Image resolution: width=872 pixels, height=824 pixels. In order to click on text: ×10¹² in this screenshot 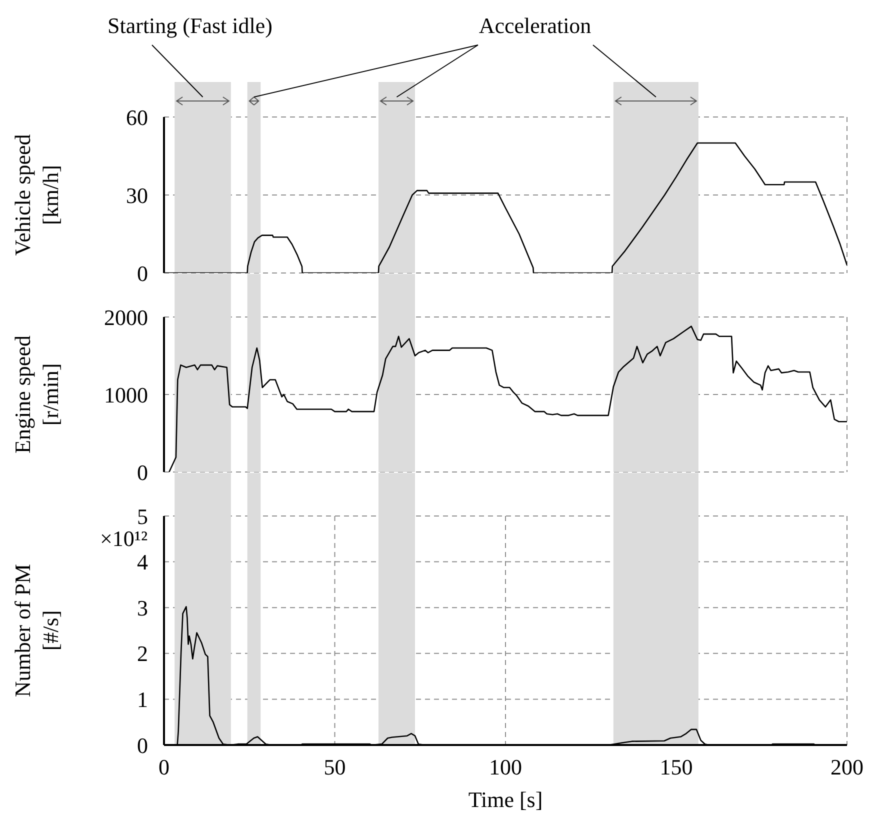, I will do `click(124, 539)`.